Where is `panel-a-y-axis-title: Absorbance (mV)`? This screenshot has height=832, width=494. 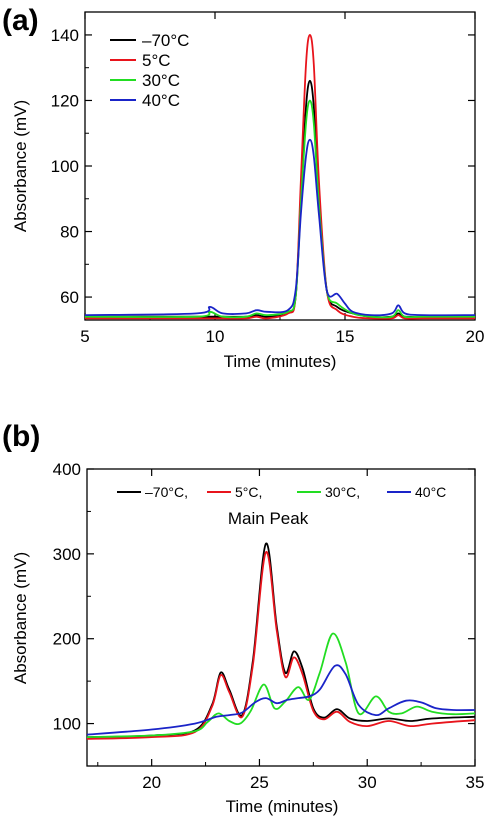
panel-a-y-axis-title: Absorbance (mV) is located at coordinates (20, 166).